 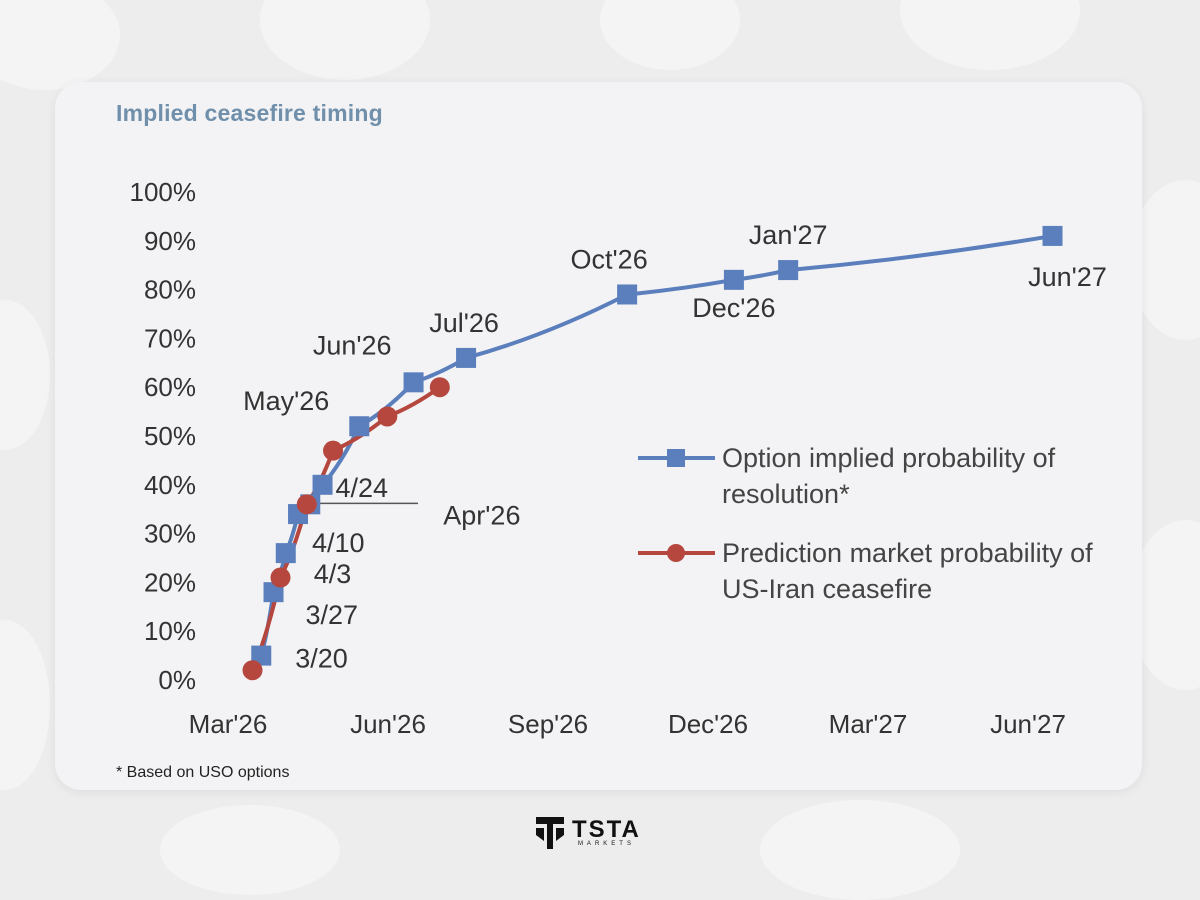 I want to click on data-label: 4/24, so click(x=362, y=488).